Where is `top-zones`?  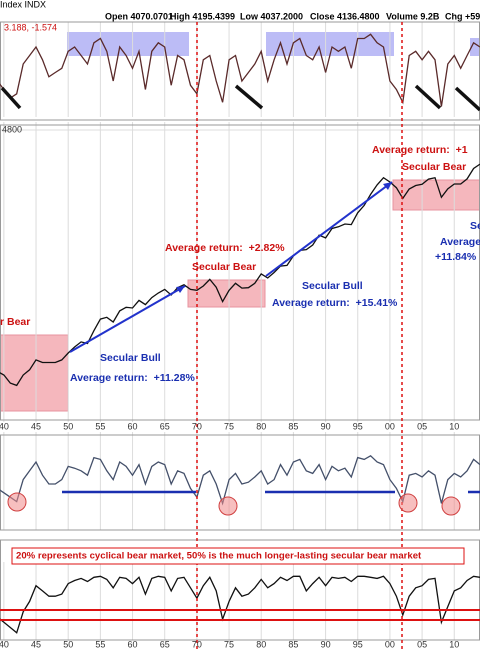 top-zones is located at coordinates (273, 44).